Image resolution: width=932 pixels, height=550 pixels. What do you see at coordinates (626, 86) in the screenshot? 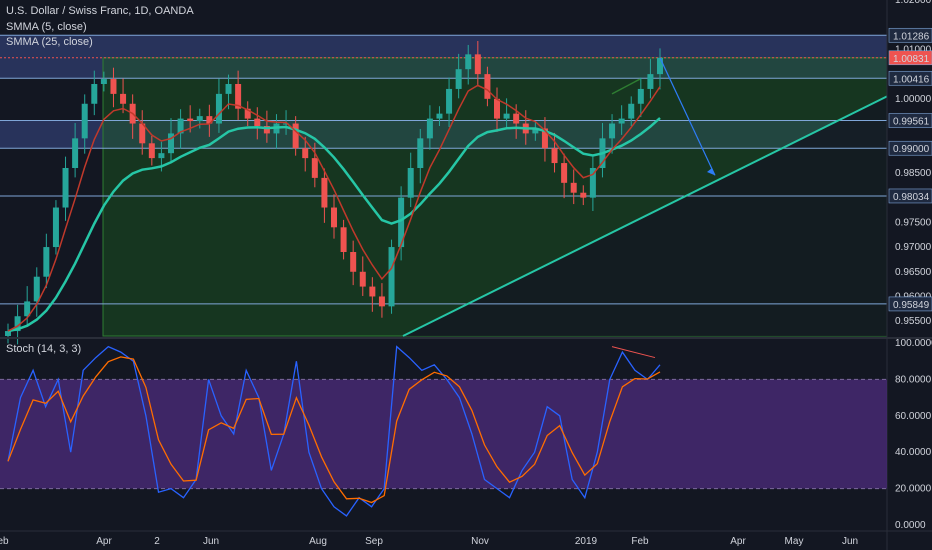
I see `green-arrow` at bounding box center [626, 86].